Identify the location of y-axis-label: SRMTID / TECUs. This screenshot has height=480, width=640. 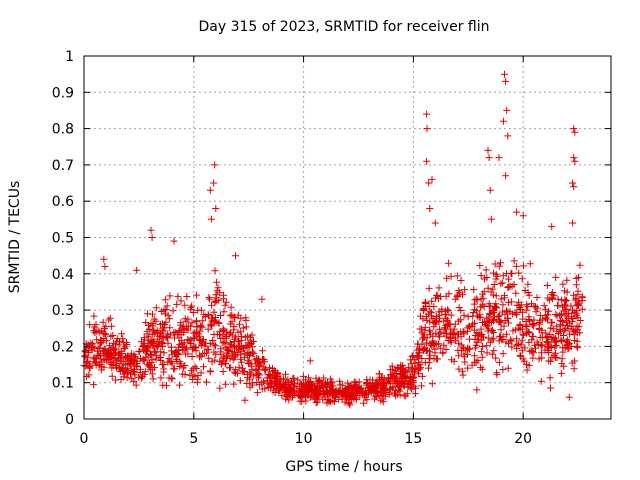
(15, 237).